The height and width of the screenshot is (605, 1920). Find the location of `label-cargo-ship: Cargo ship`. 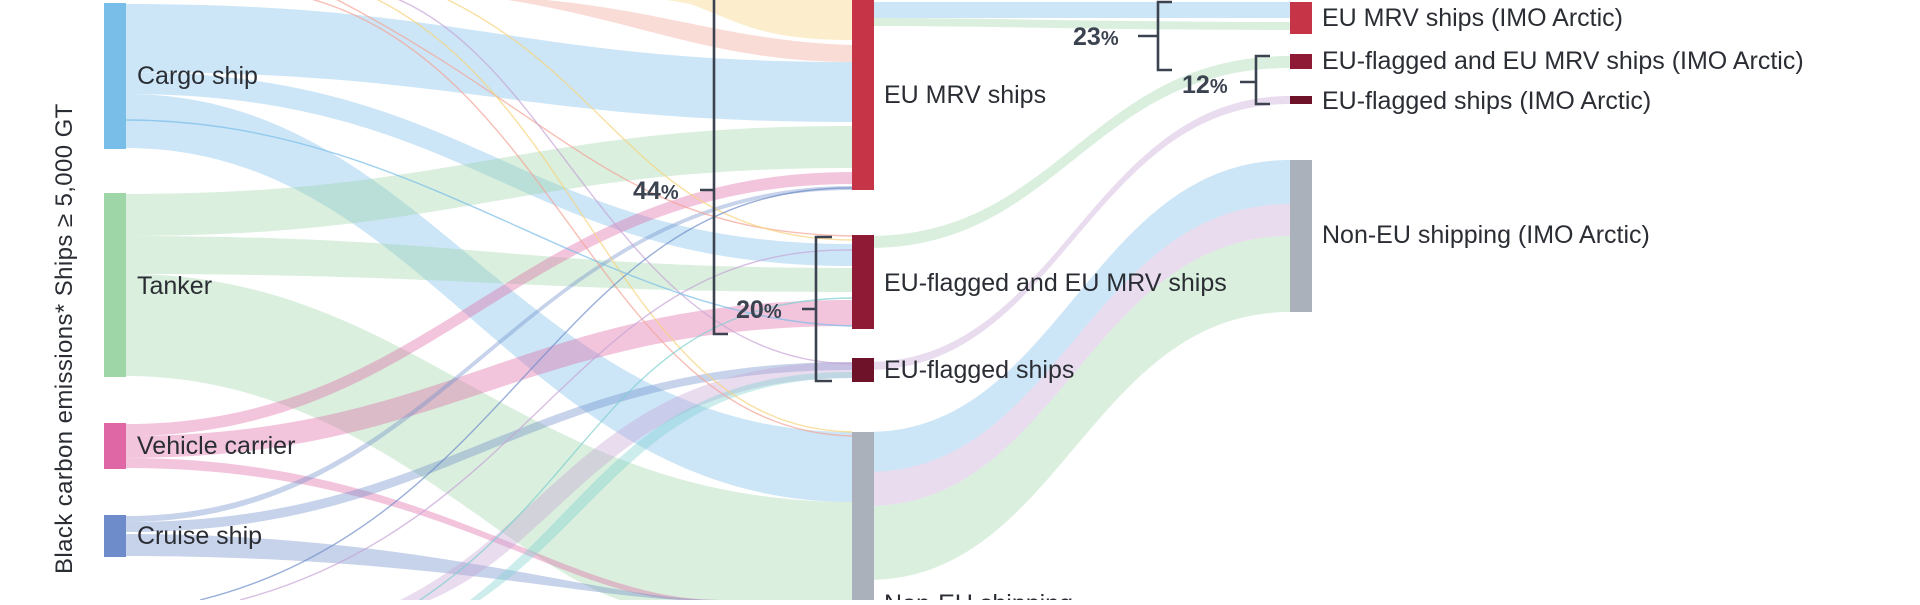

label-cargo-ship: Cargo ship is located at coordinates (197, 76).